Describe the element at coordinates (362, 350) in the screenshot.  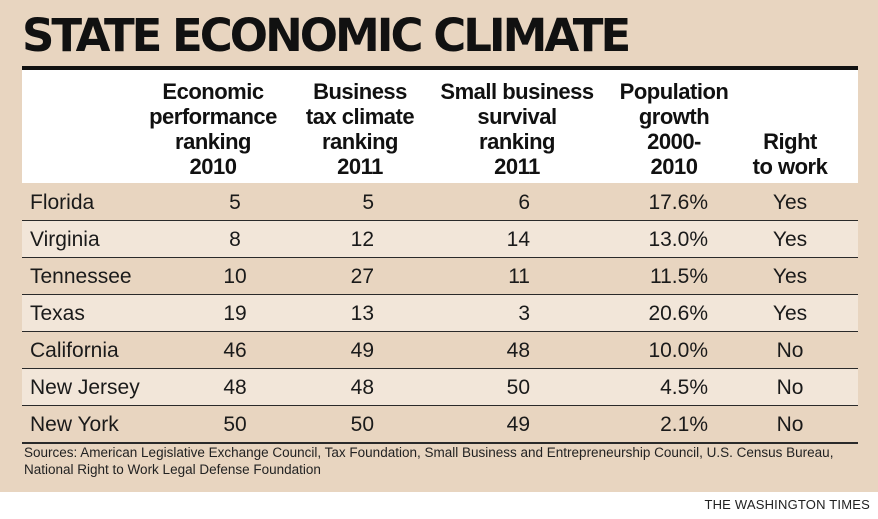
I see `business-tax-climate-cell: 49` at that location.